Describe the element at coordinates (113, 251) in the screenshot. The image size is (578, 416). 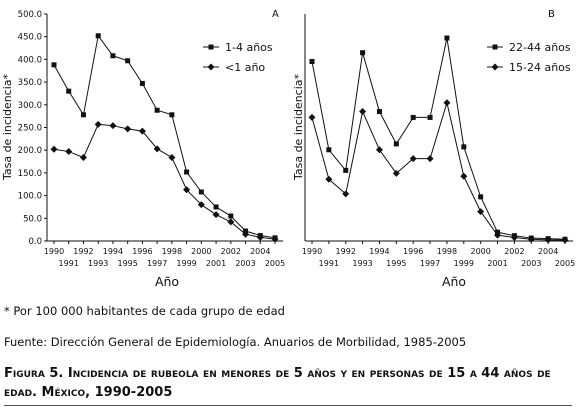
I see `panel-a-xtick-label: 1994` at that location.